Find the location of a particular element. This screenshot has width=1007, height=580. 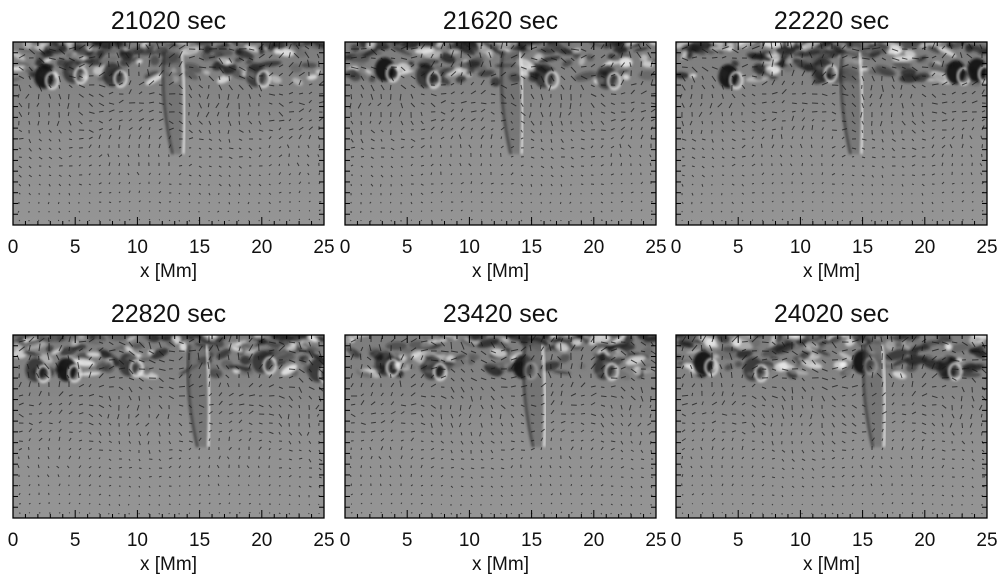

panel-title: 22820 sec is located at coordinates (168, 314).